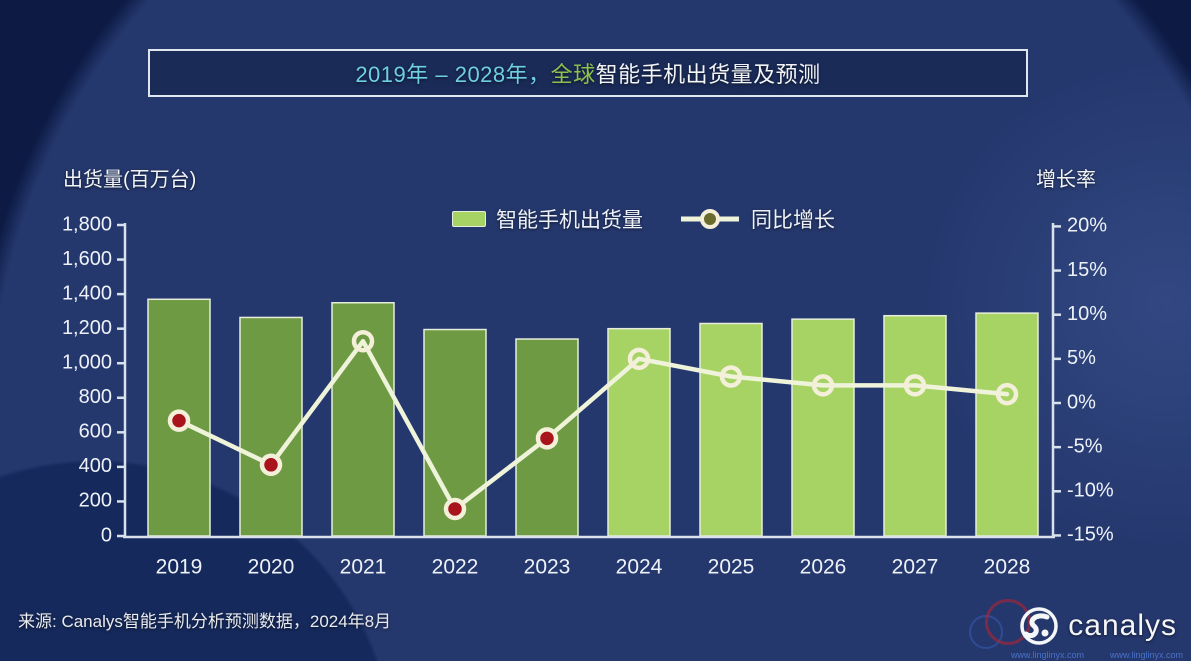 The width and height of the screenshot is (1191, 661). I want to click on title-highlight: 全球, so click(573, 74).